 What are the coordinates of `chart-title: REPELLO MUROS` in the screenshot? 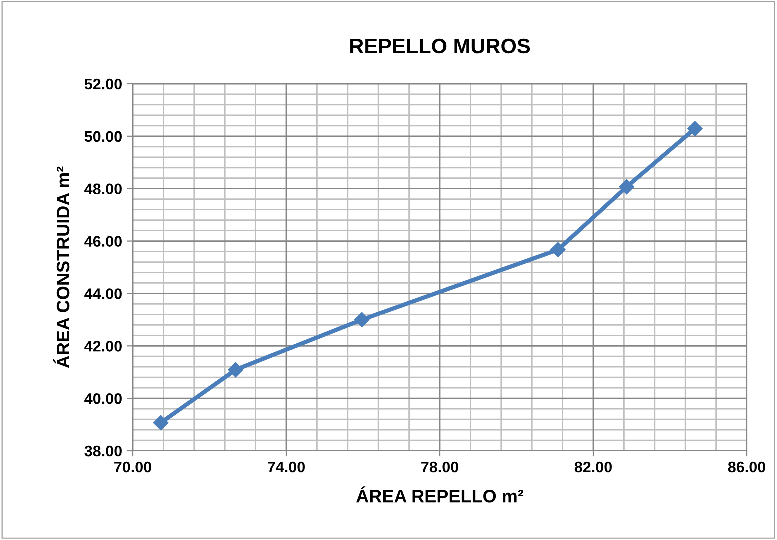 It's located at (440, 46).